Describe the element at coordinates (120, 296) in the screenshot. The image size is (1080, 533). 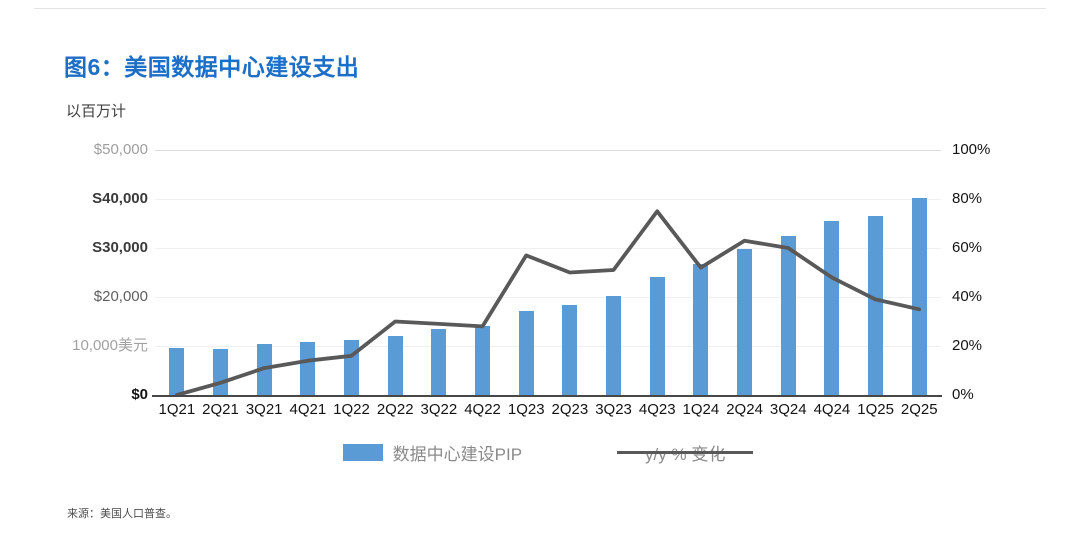
I see `y-tick-label-left: $20,000` at that location.